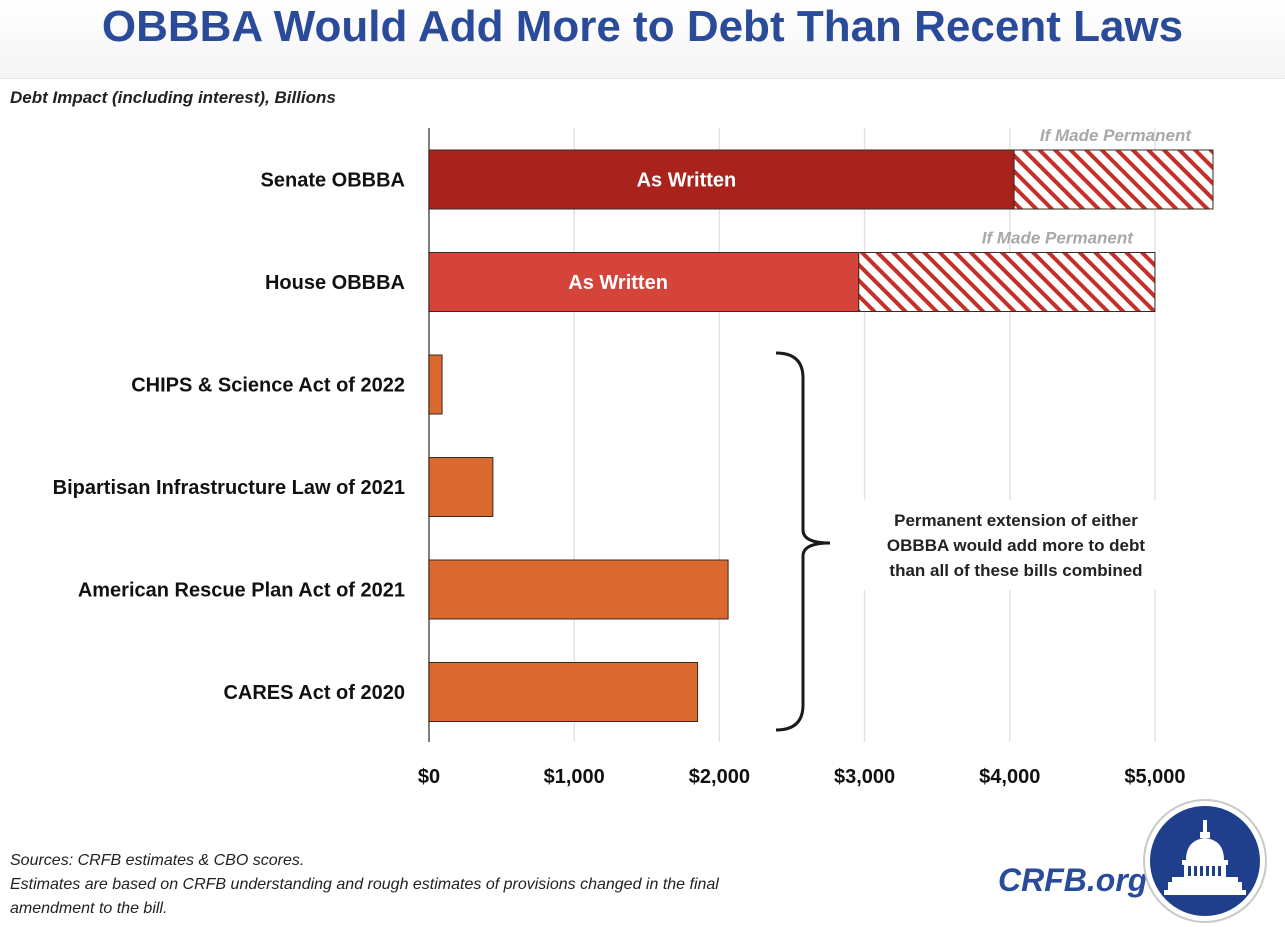 Image resolution: width=1285 pixels, height=927 pixels. I want to click on bracket-icon, so click(803, 541).